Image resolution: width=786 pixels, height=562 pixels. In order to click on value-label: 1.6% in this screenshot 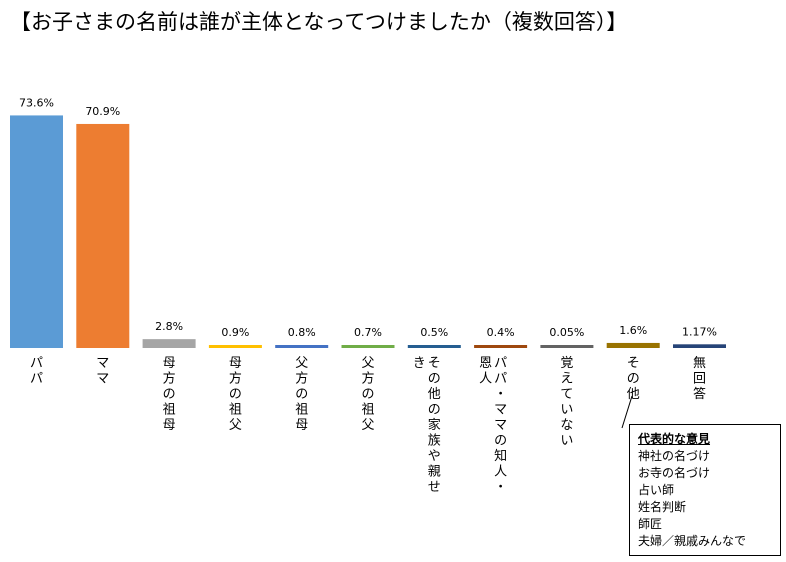, I will do `click(633, 330)`.